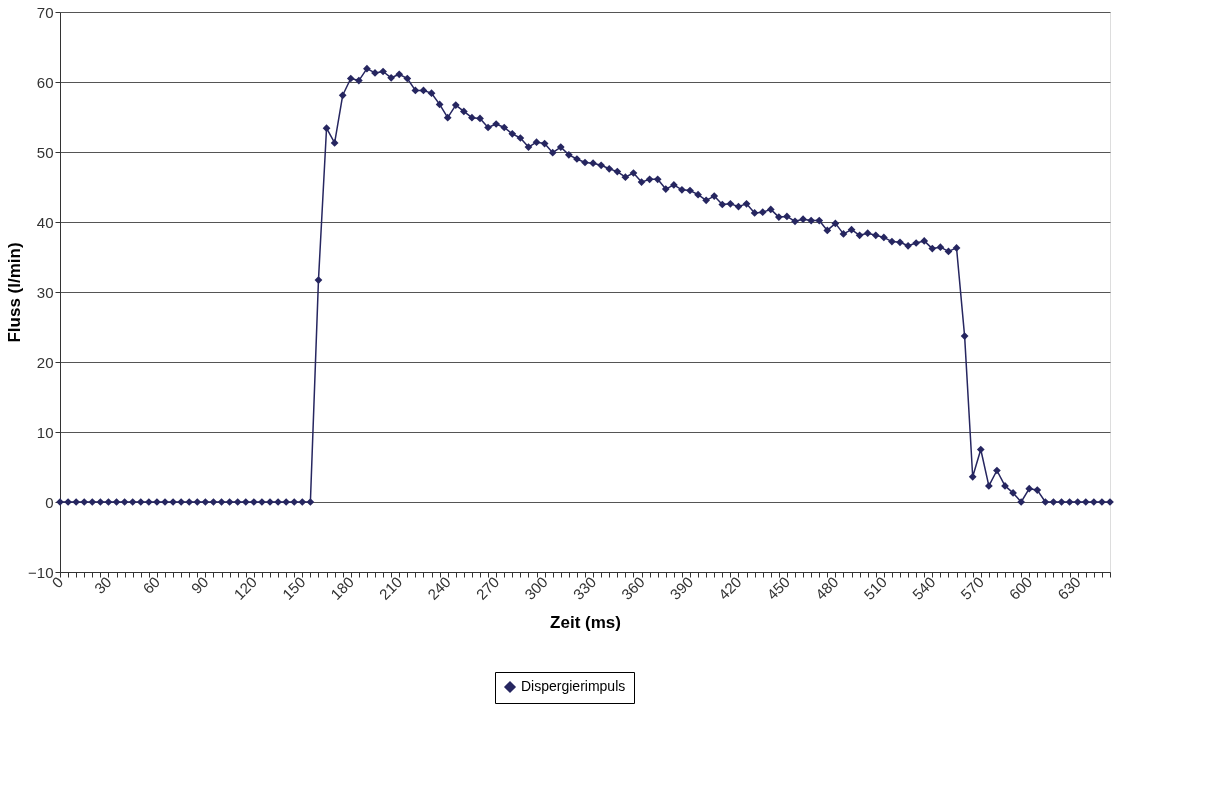 This screenshot has width=1205, height=807. I want to click on x-tick-label: 240, so click(439, 588).